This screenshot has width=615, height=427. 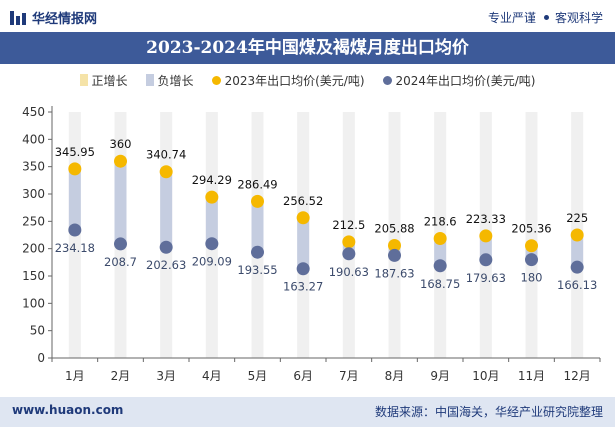 I want to click on data-label-2024: 163.27, so click(x=303, y=287).